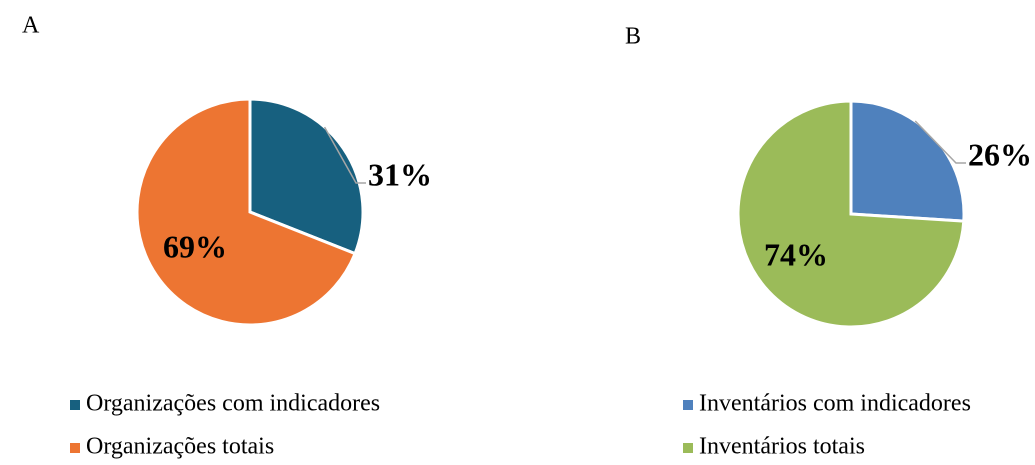 Image resolution: width=1035 pixels, height=465 pixels. I want to click on legend-label: Organizações com indicadores, so click(233, 404).